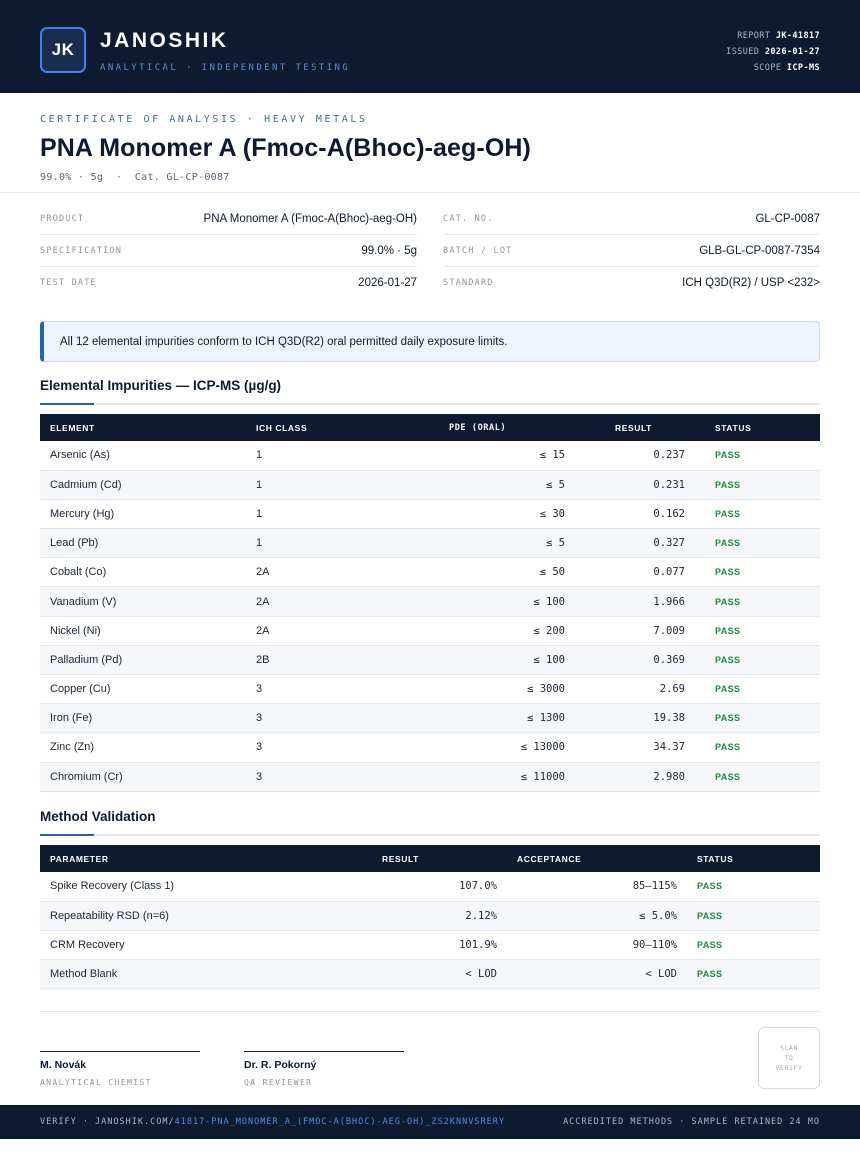  What do you see at coordinates (489, 747) in the screenshot?
I see `pde-cell: ≤ 13000` at bounding box center [489, 747].